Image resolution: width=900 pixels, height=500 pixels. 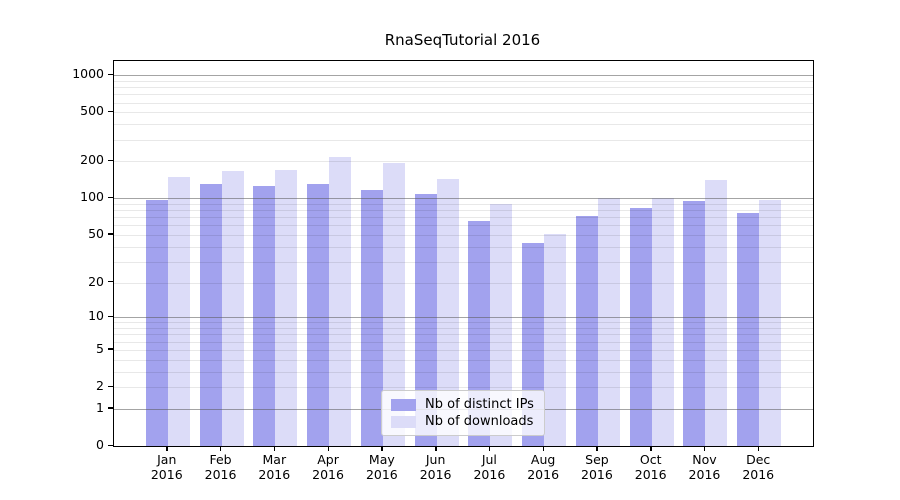 I want to click on x-tick-month: Sep, so click(x=597, y=459).